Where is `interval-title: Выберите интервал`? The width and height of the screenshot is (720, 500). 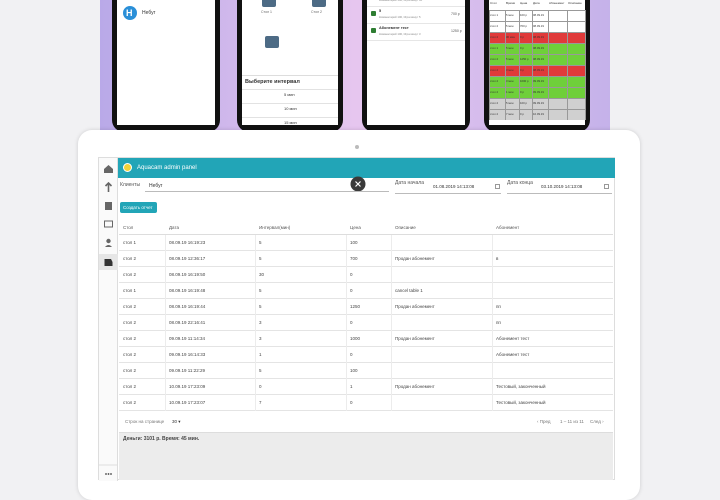 interval-title: Выберите интервал is located at coordinates (272, 82).